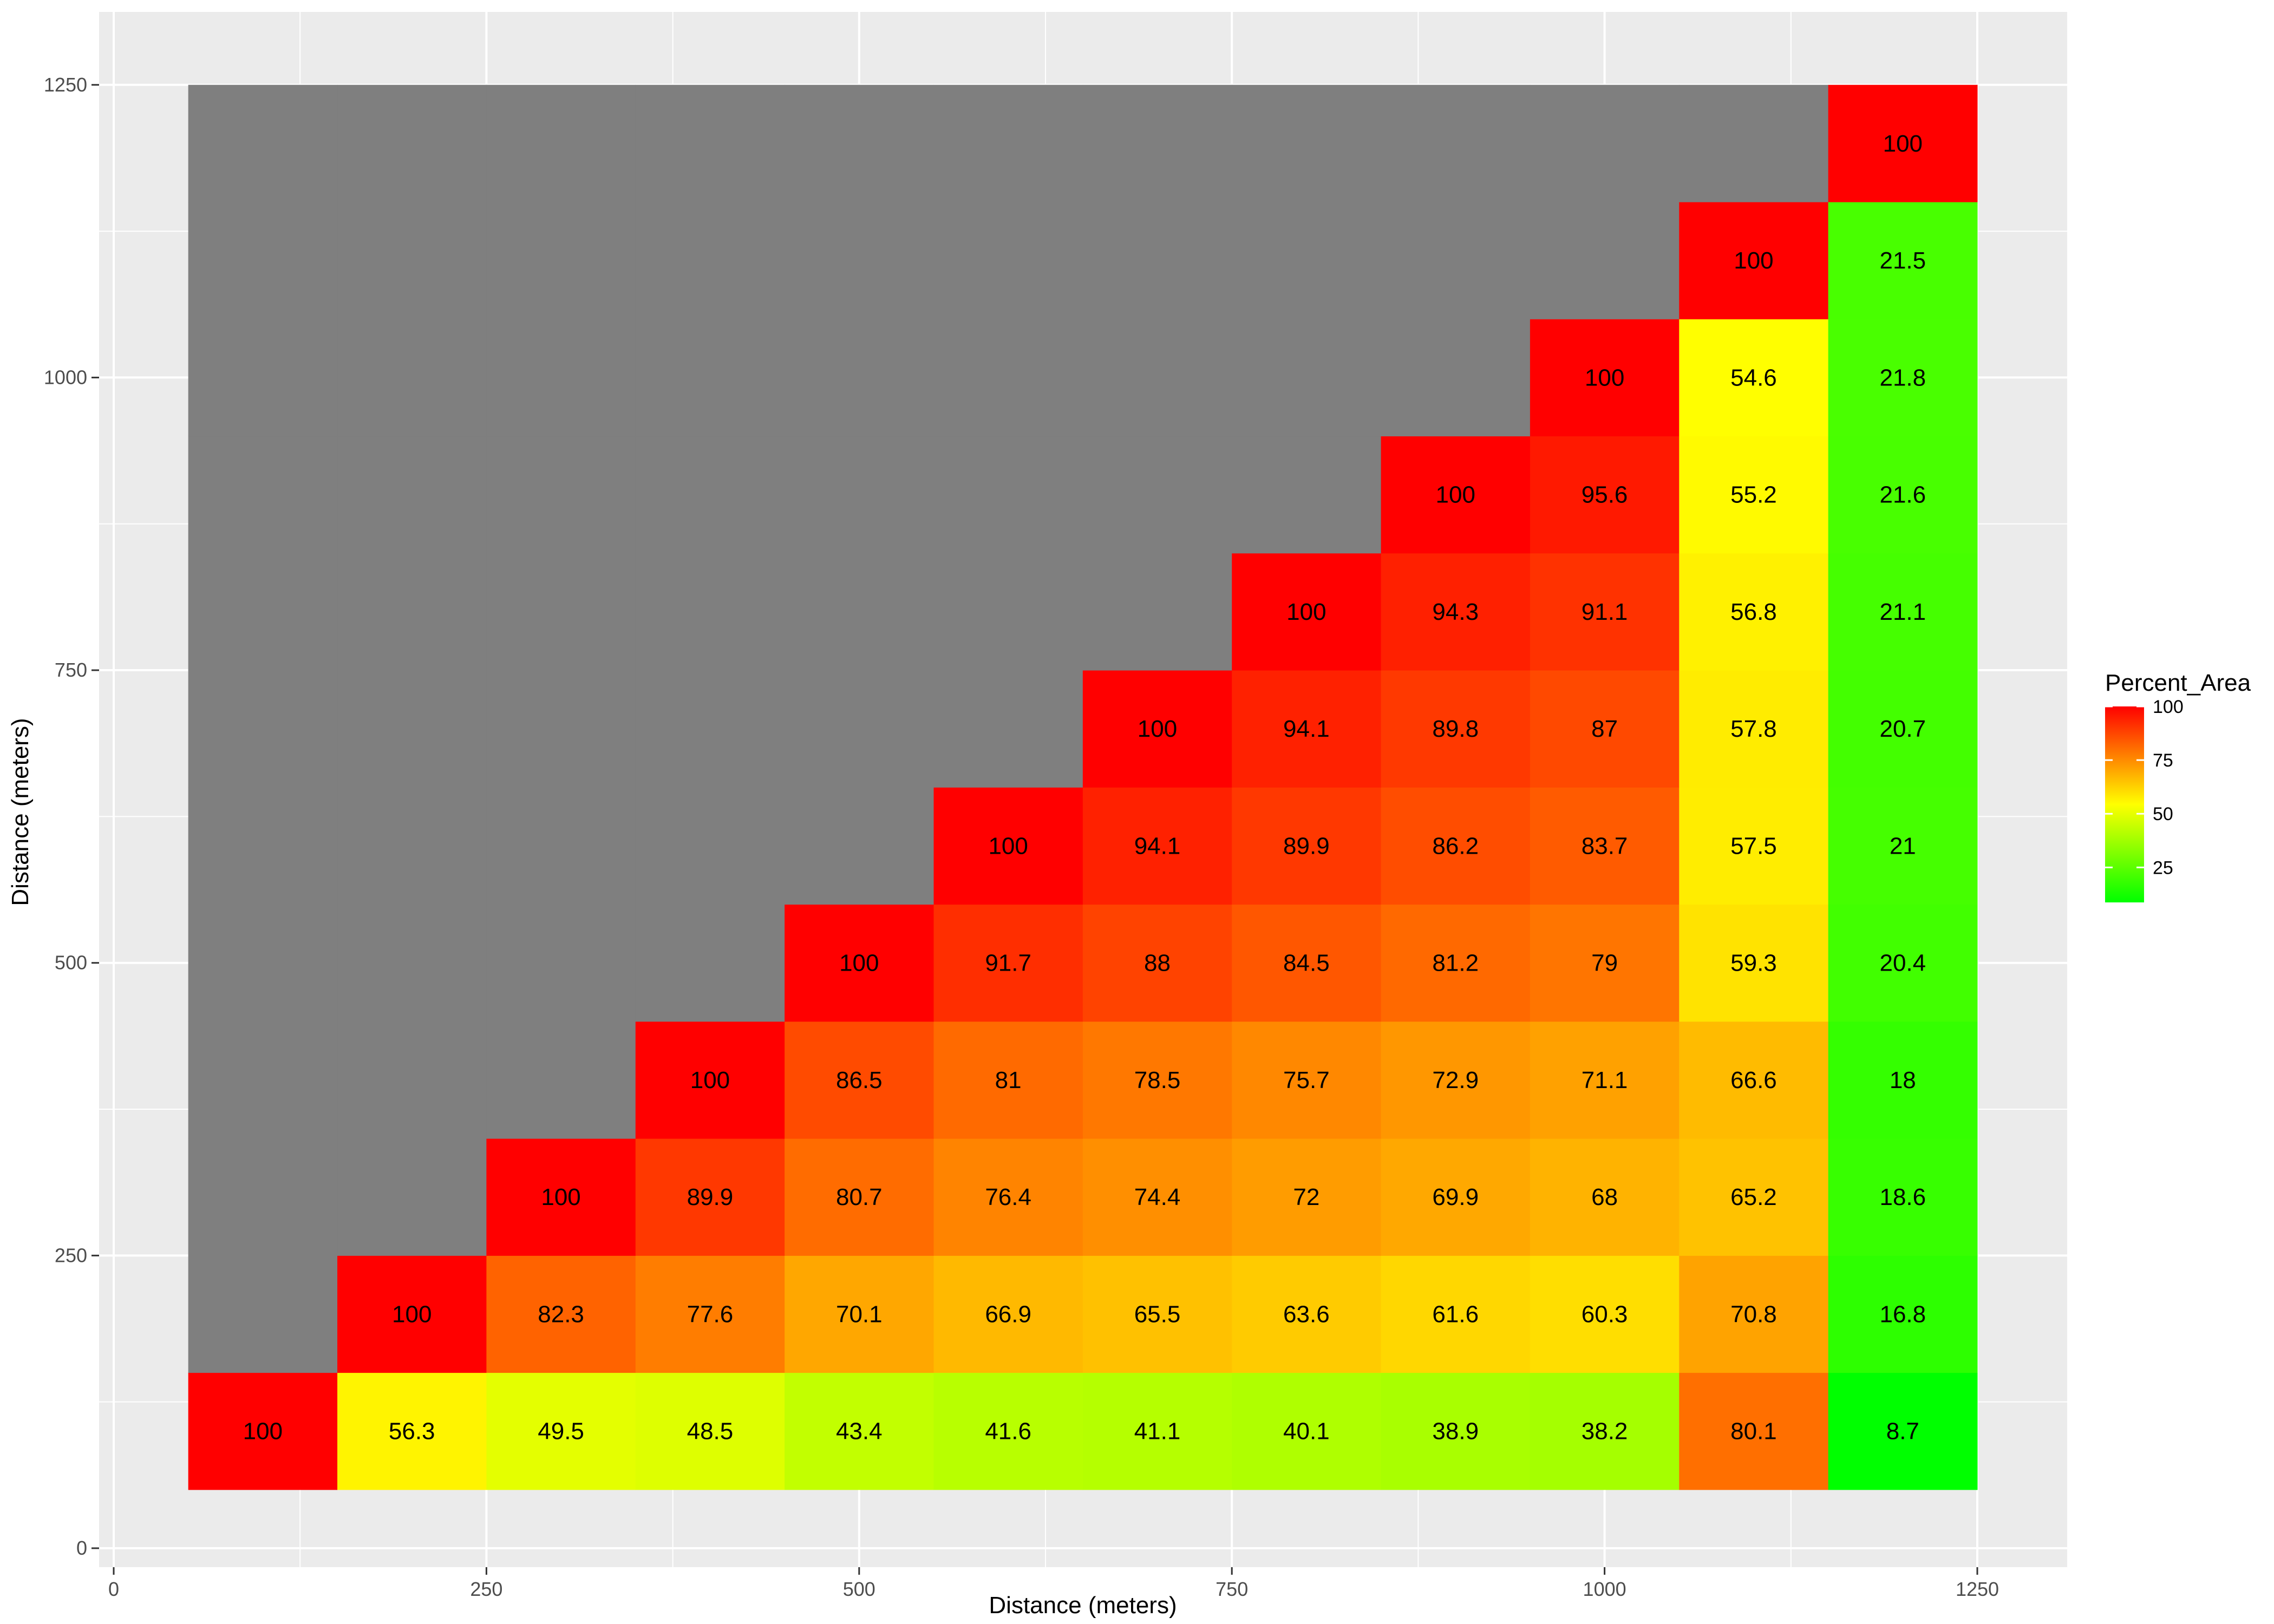 The image size is (2274, 1624). I want to click on legend-tick-label: 50, so click(2163, 814).